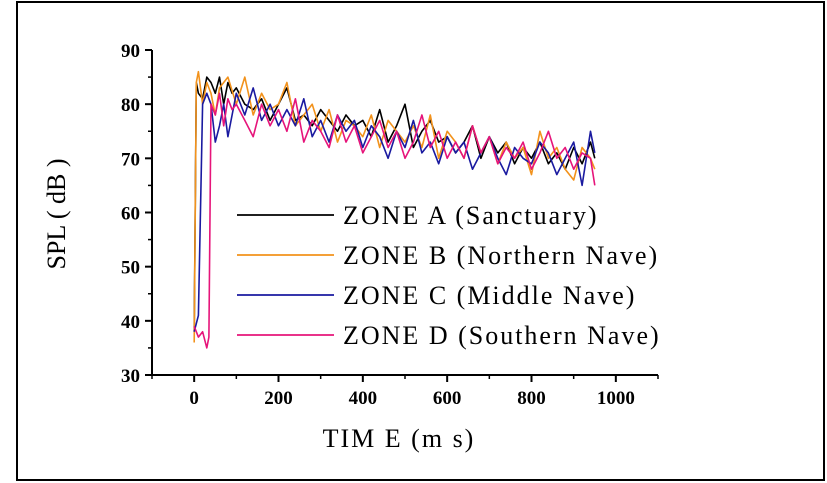 Image resolution: width=827 pixels, height=483 pixels. Describe the element at coordinates (501, 255) in the screenshot. I see `legend-label-2: ZONE B (Northern Nave)` at that location.